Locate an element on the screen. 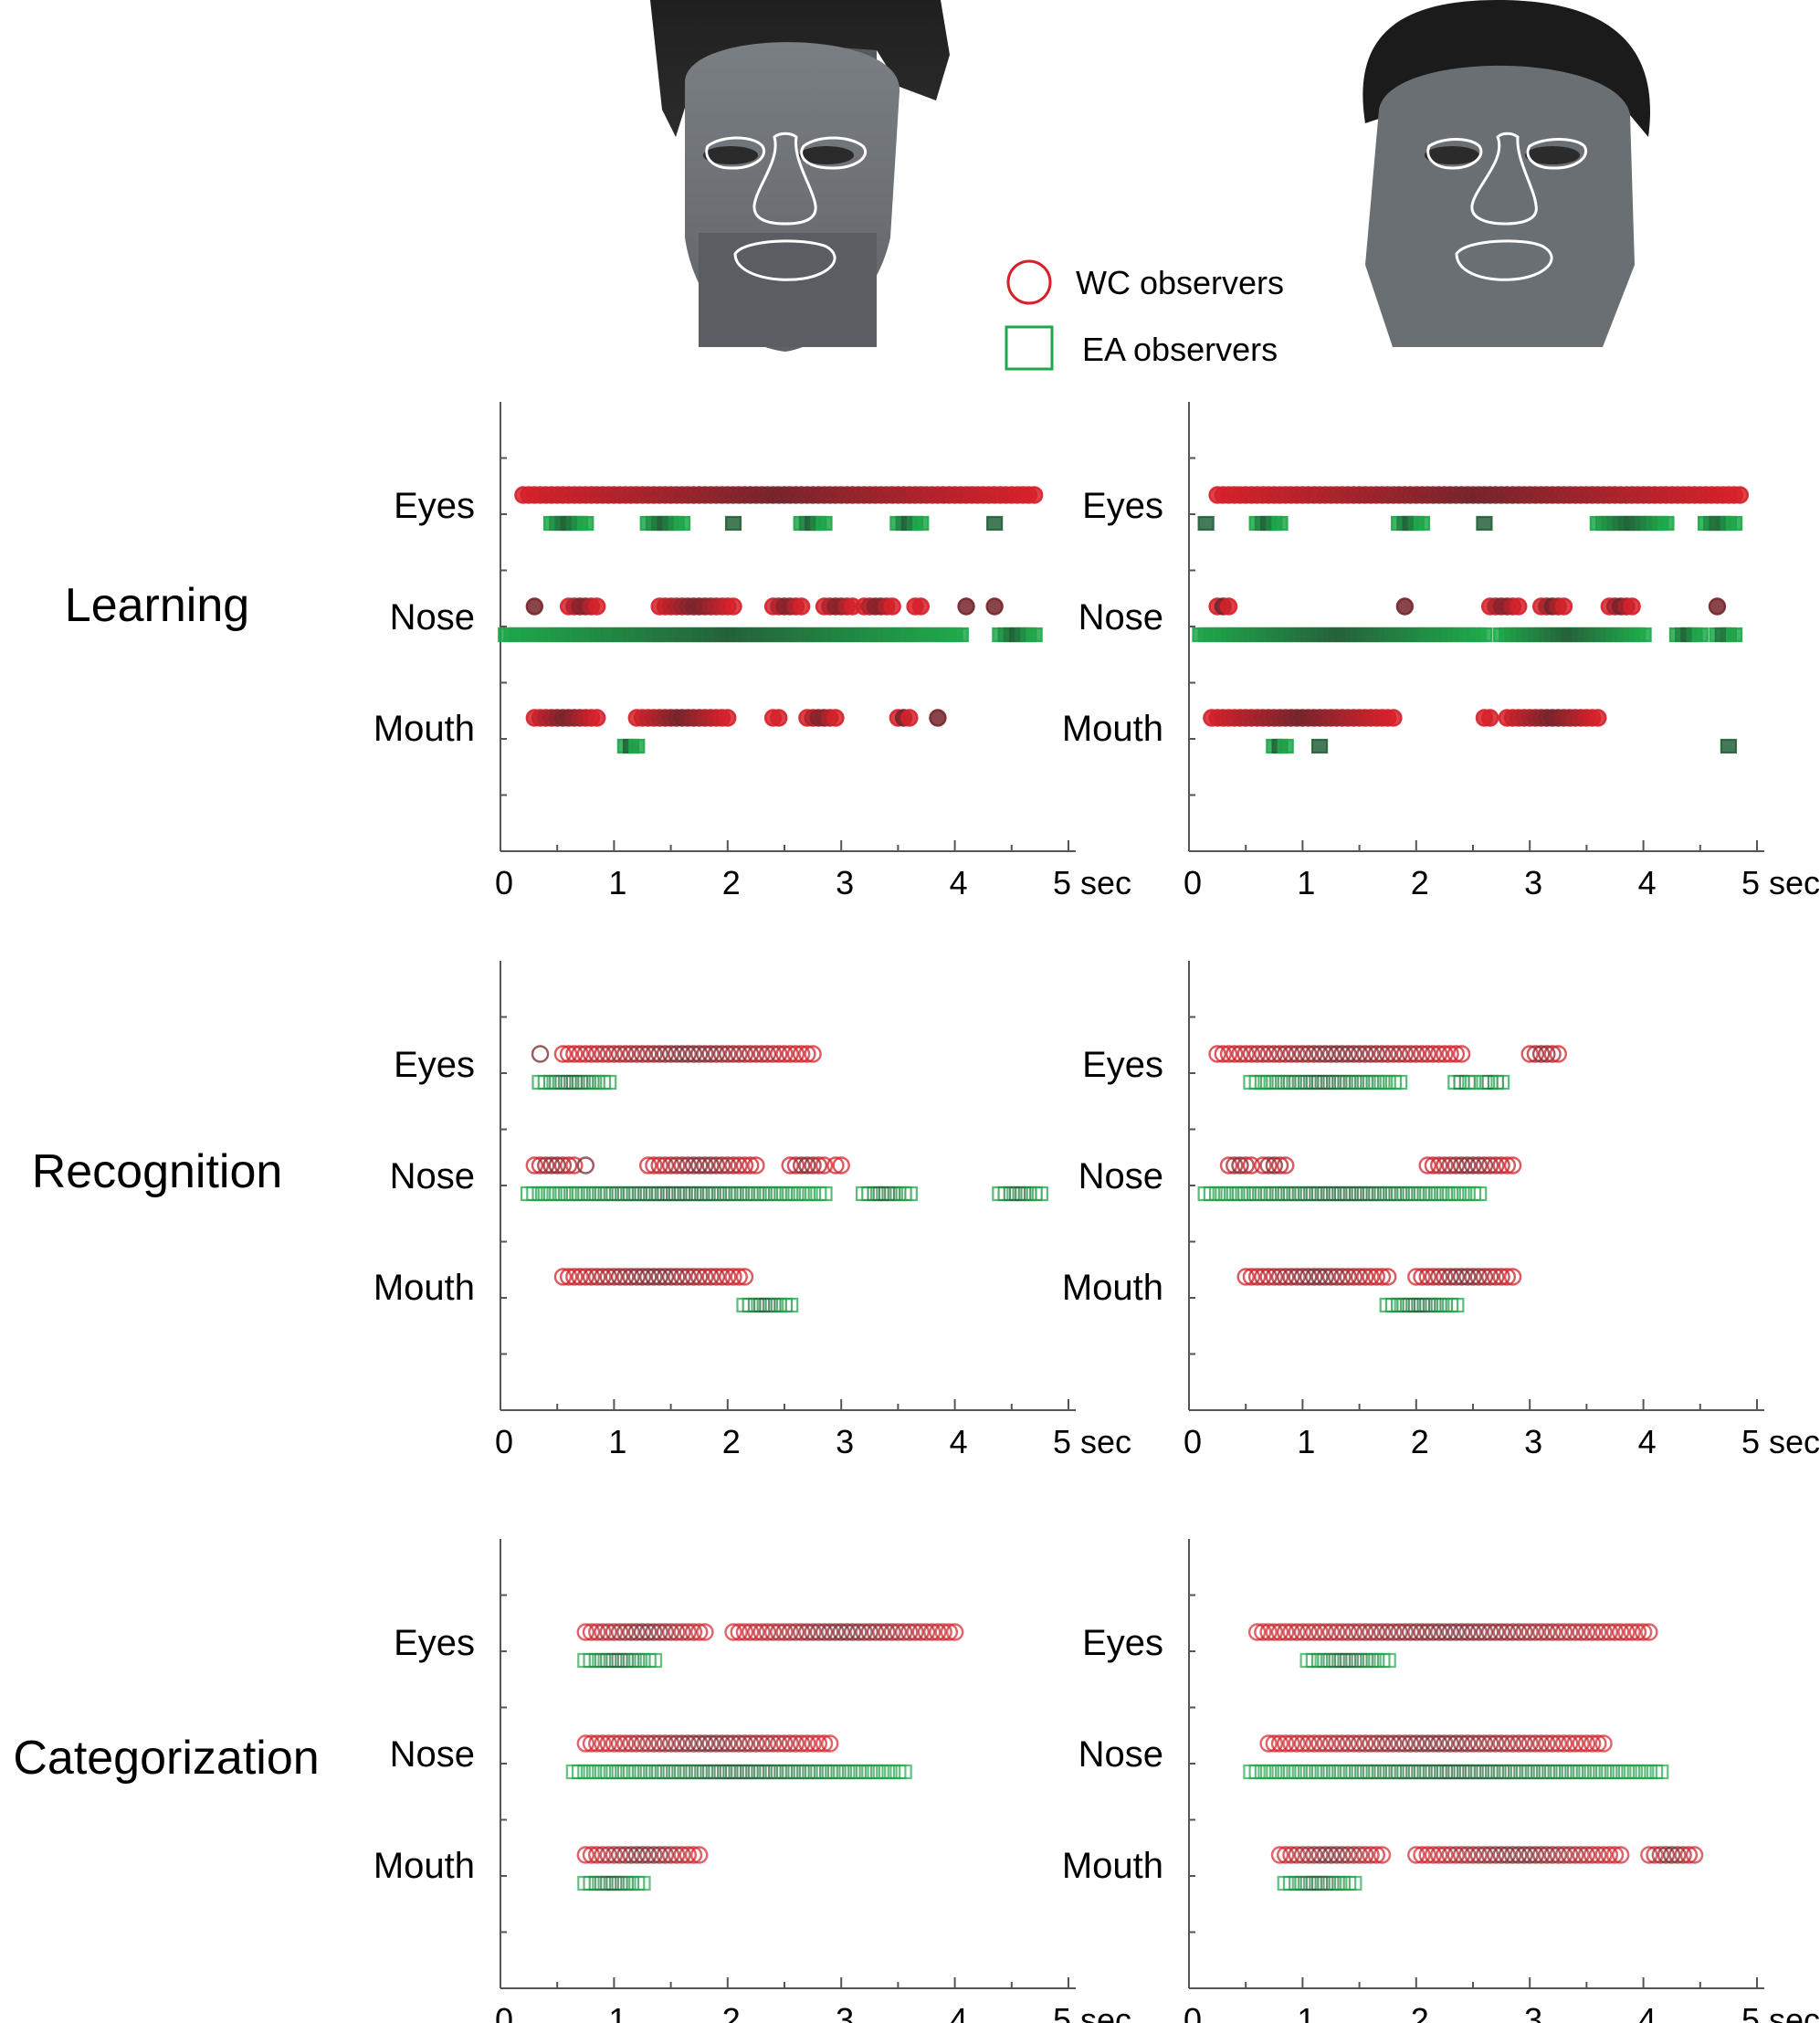 Image resolution: width=1820 pixels, height=2023 pixels. panel-learning-right: 0 1 2 3 4 5 sec Eyes Nose Mouth is located at coordinates (1441, 651).